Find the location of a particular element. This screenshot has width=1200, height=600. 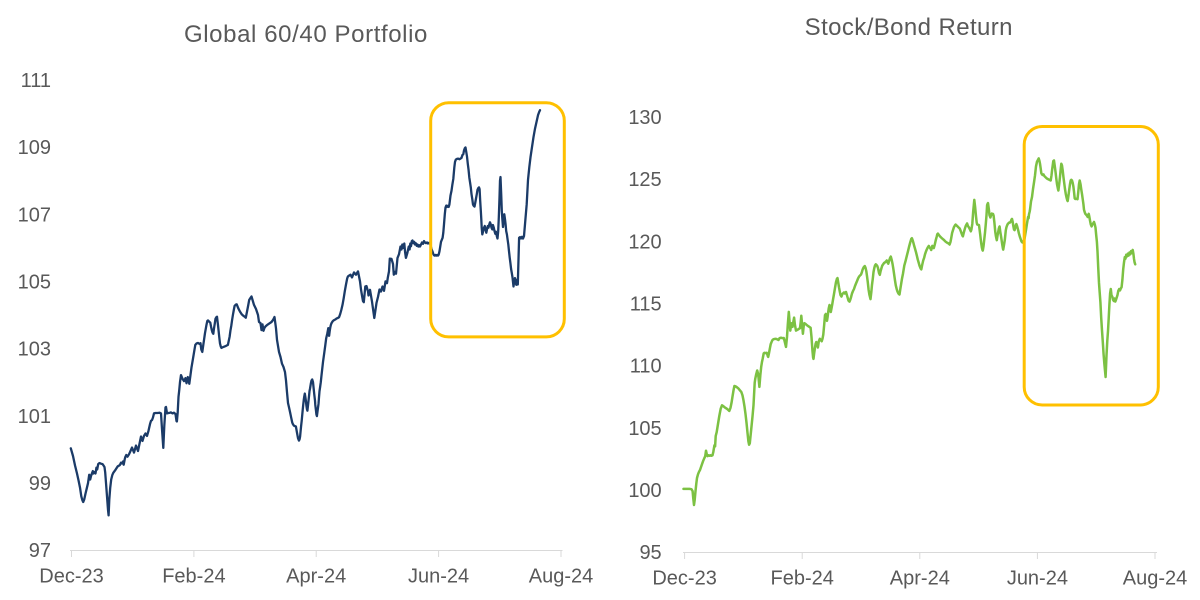

svg-text: 100 is located at coordinates (644, 491).